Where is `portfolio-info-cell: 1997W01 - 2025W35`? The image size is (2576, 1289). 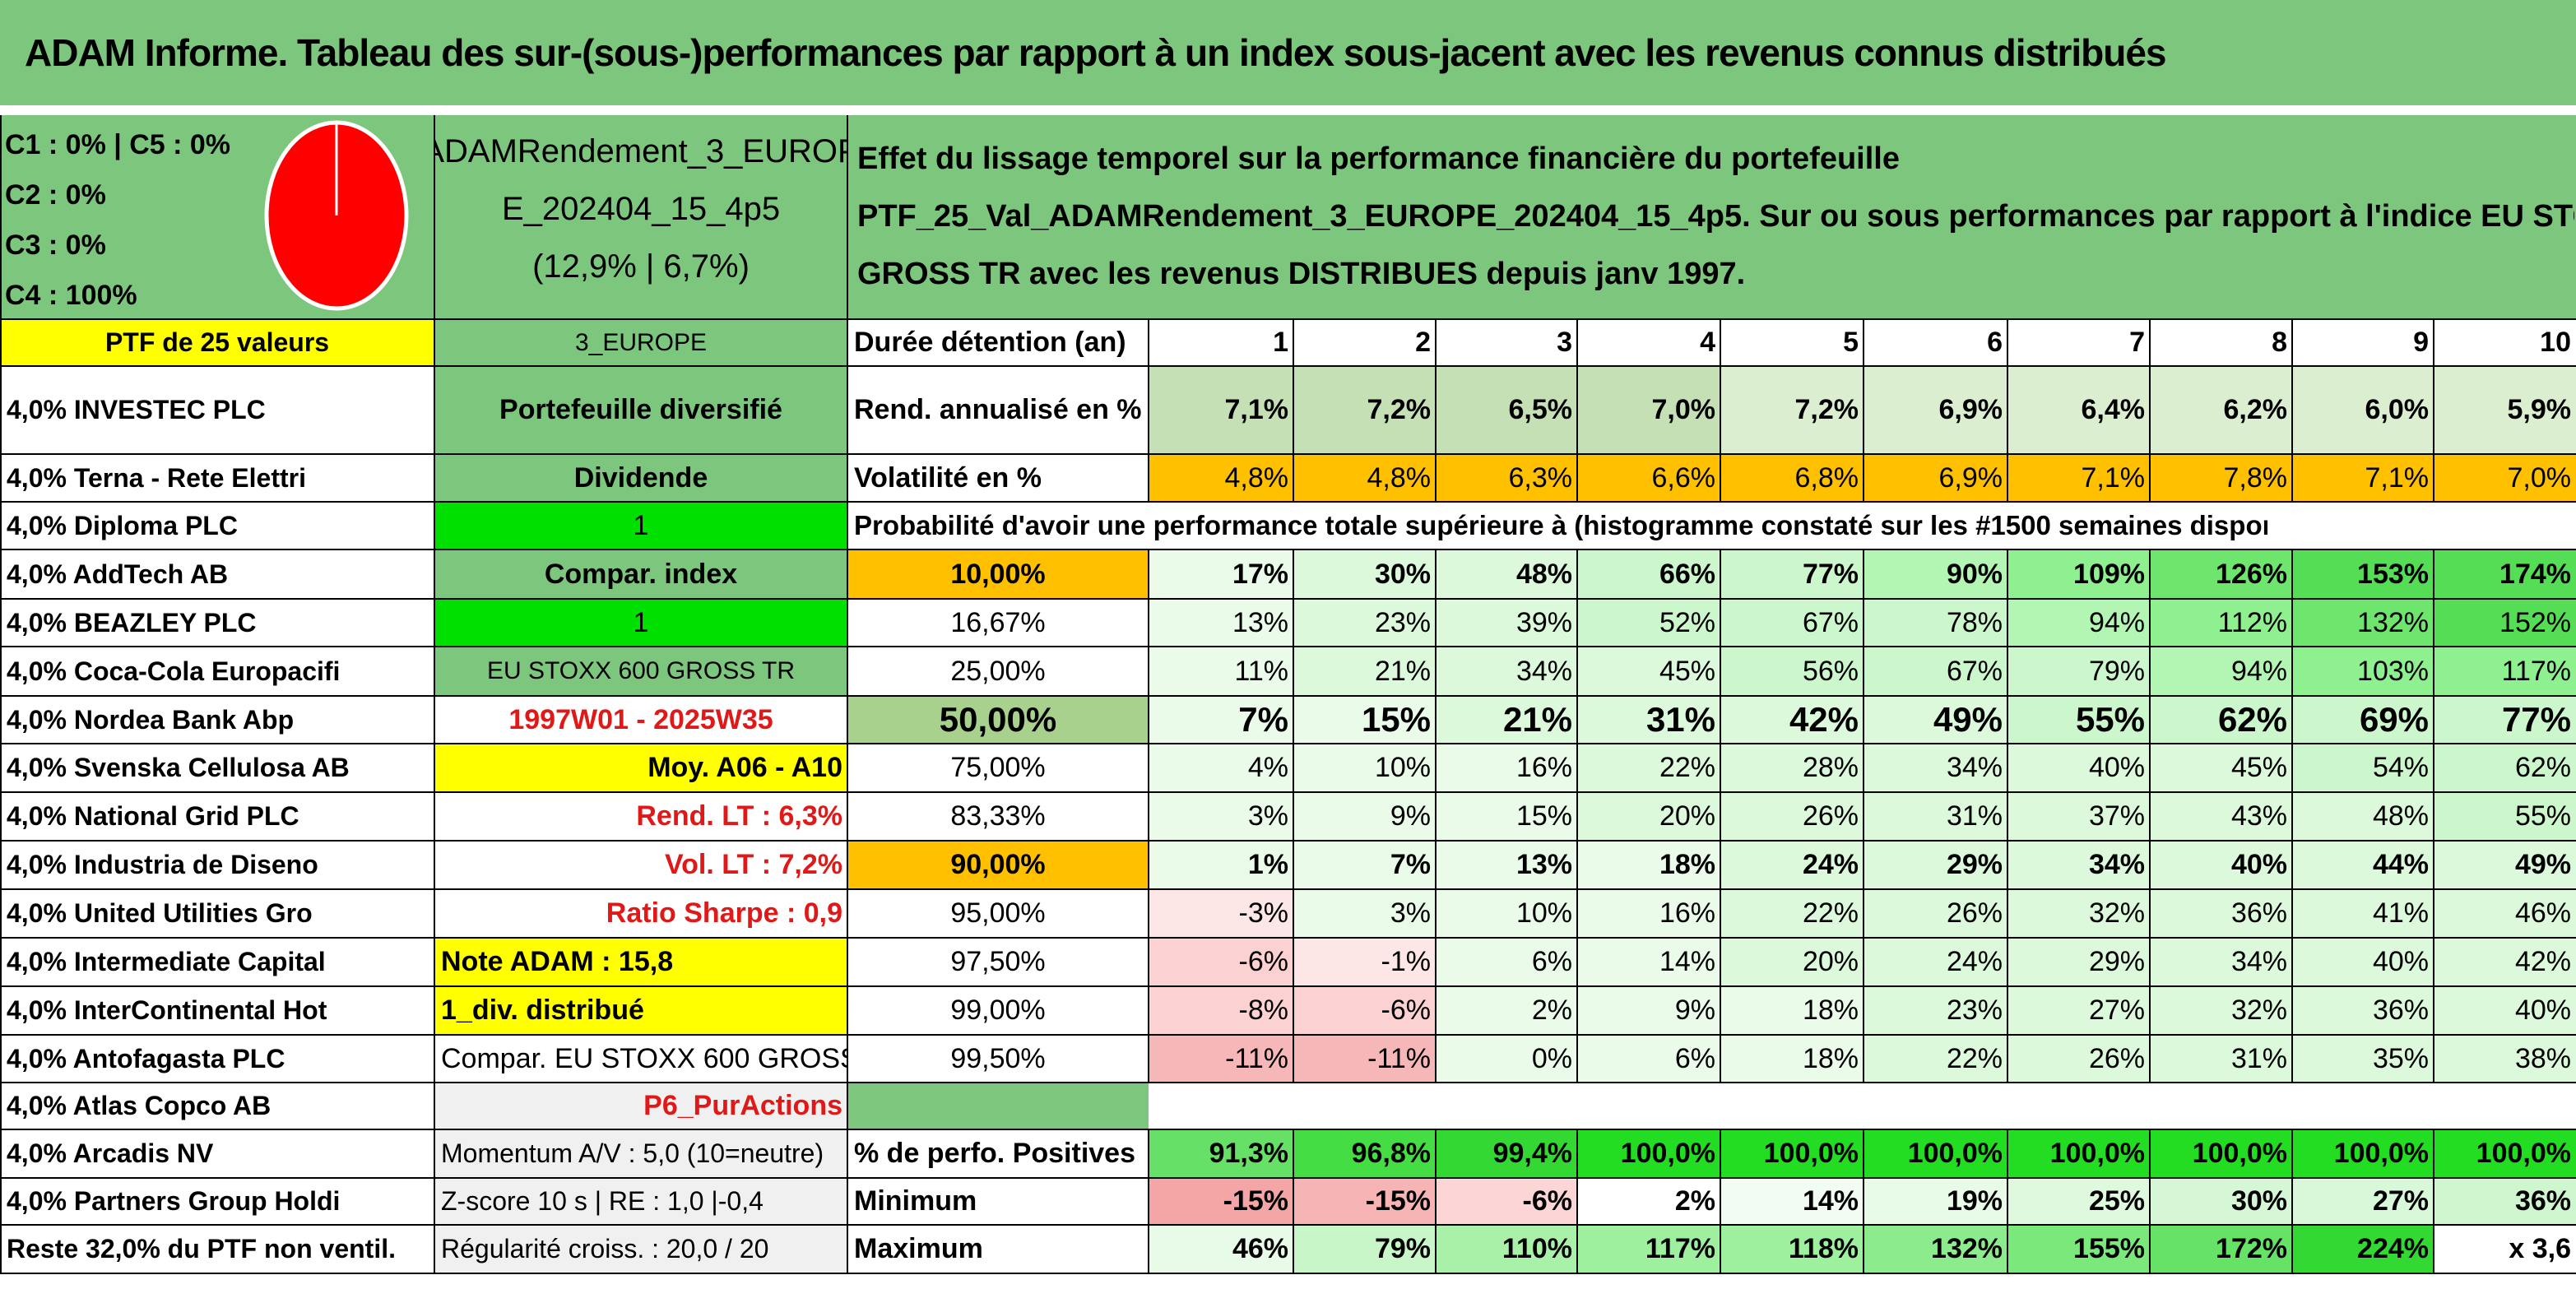
portfolio-info-cell: 1997W01 - 2025W35 is located at coordinates (640, 720).